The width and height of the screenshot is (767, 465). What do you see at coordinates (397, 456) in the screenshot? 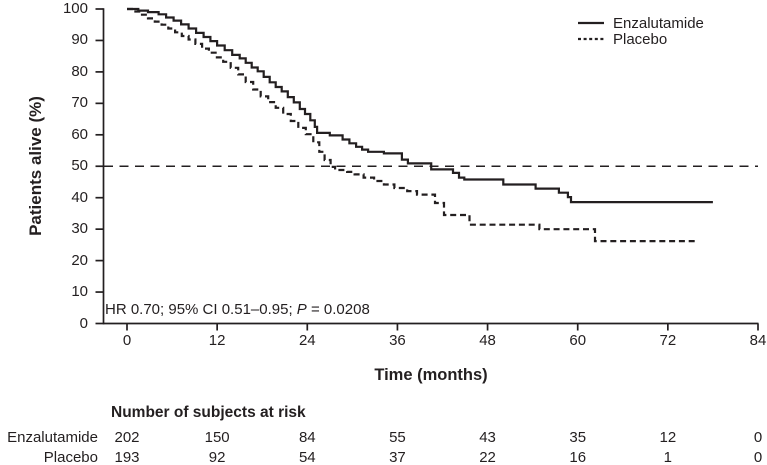
I see `risk-count: 37` at bounding box center [397, 456].